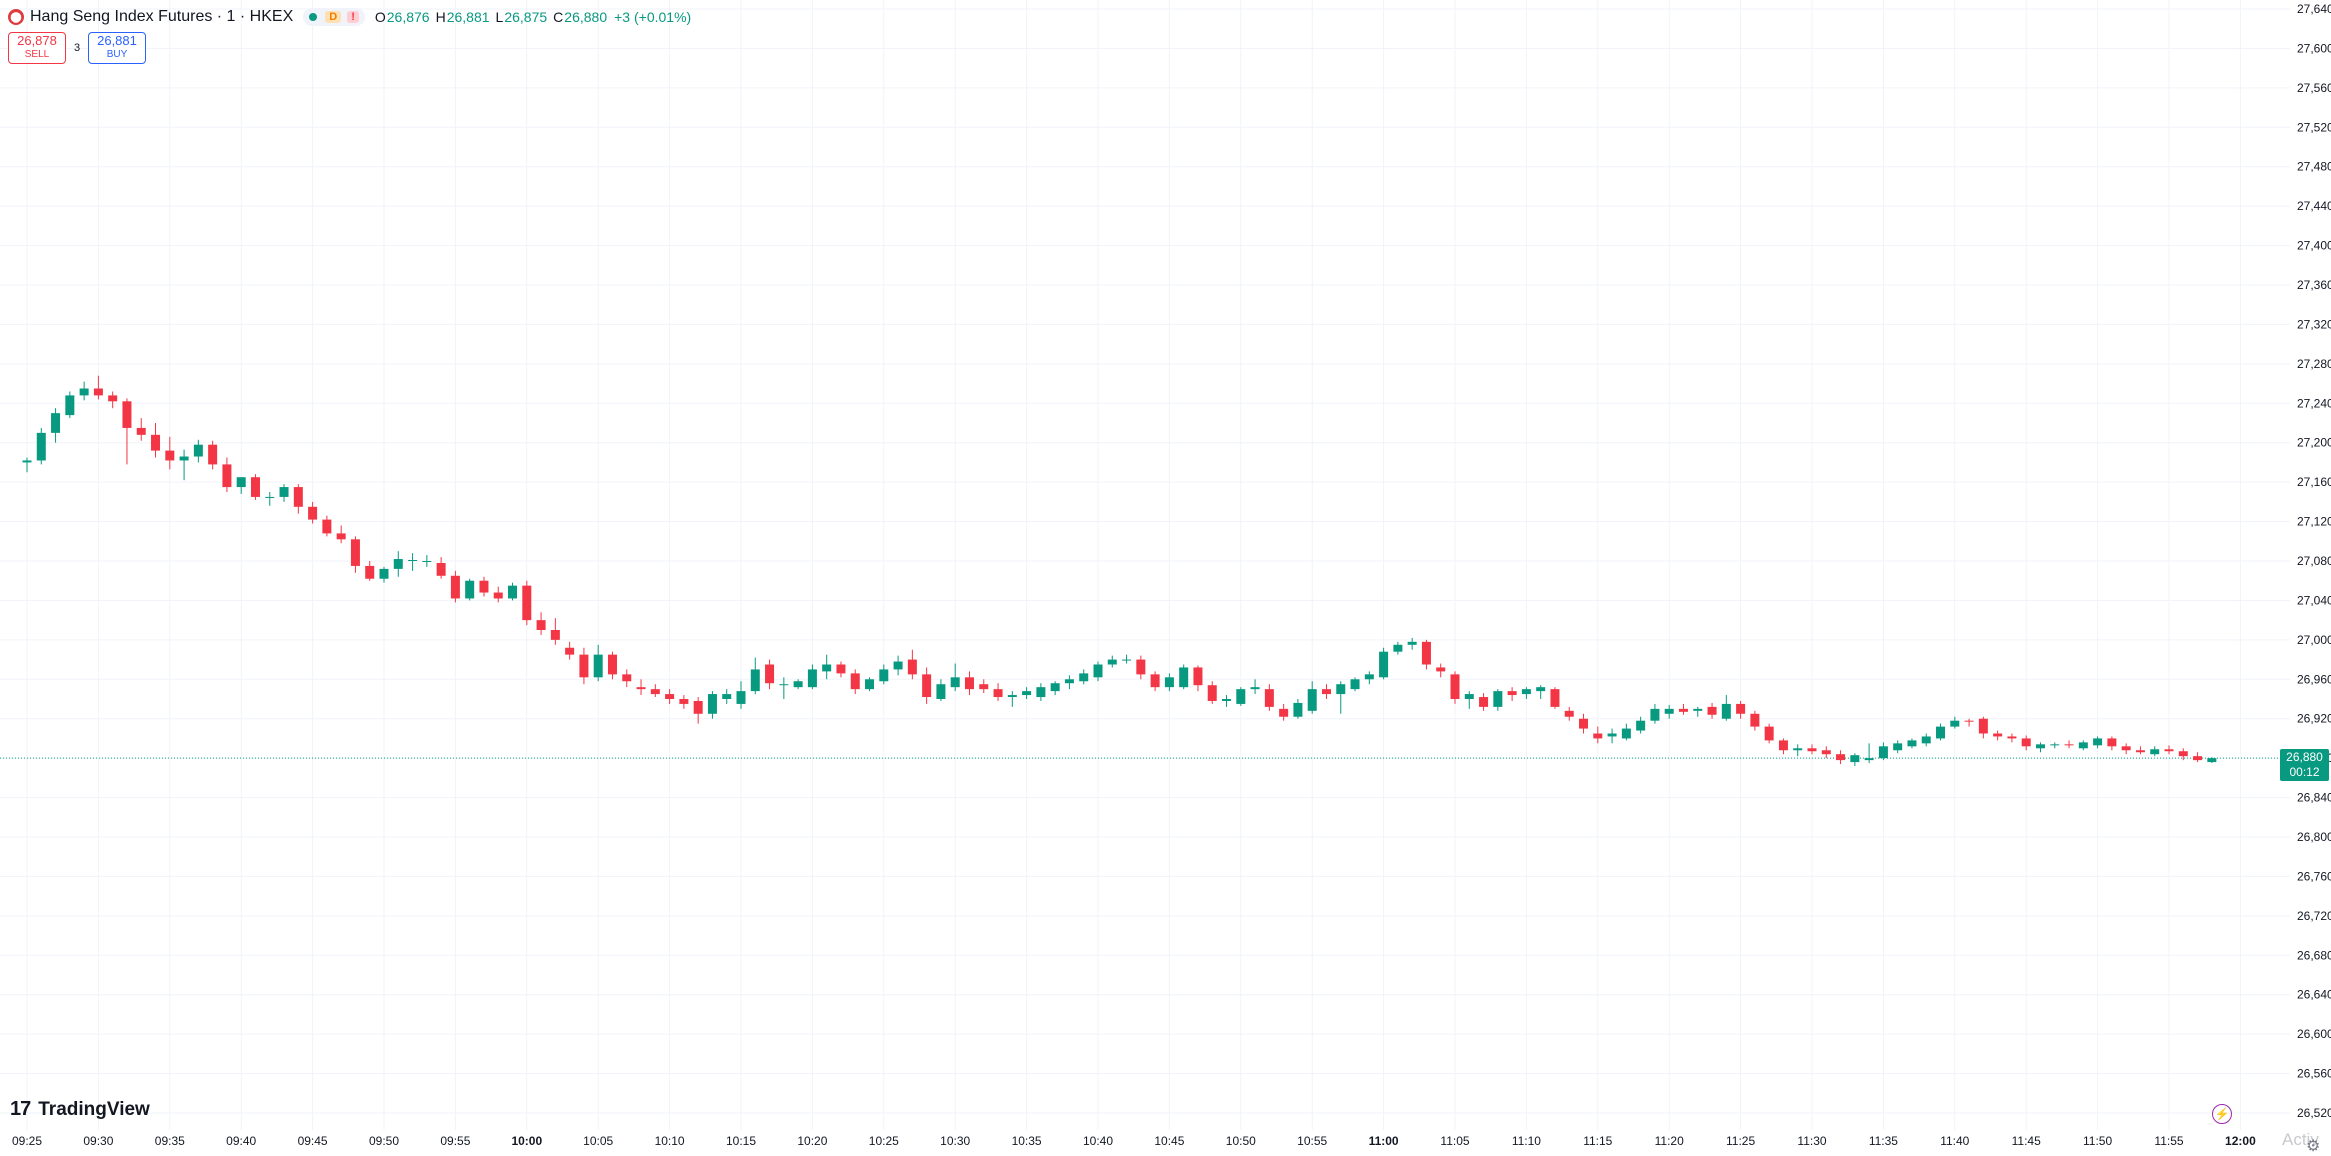 Image resolution: width=2331 pixels, height=1156 pixels. What do you see at coordinates (2313, 1146) in the screenshot?
I see `gear-icon: ⚙` at bounding box center [2313, 1146].